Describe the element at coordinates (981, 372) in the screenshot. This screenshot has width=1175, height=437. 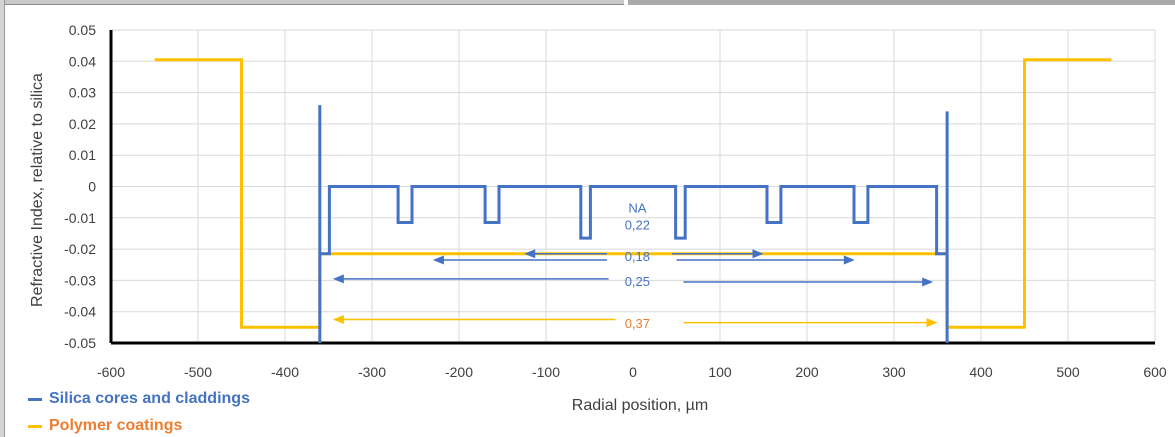
I see `x-tick-label: 400` at that location.